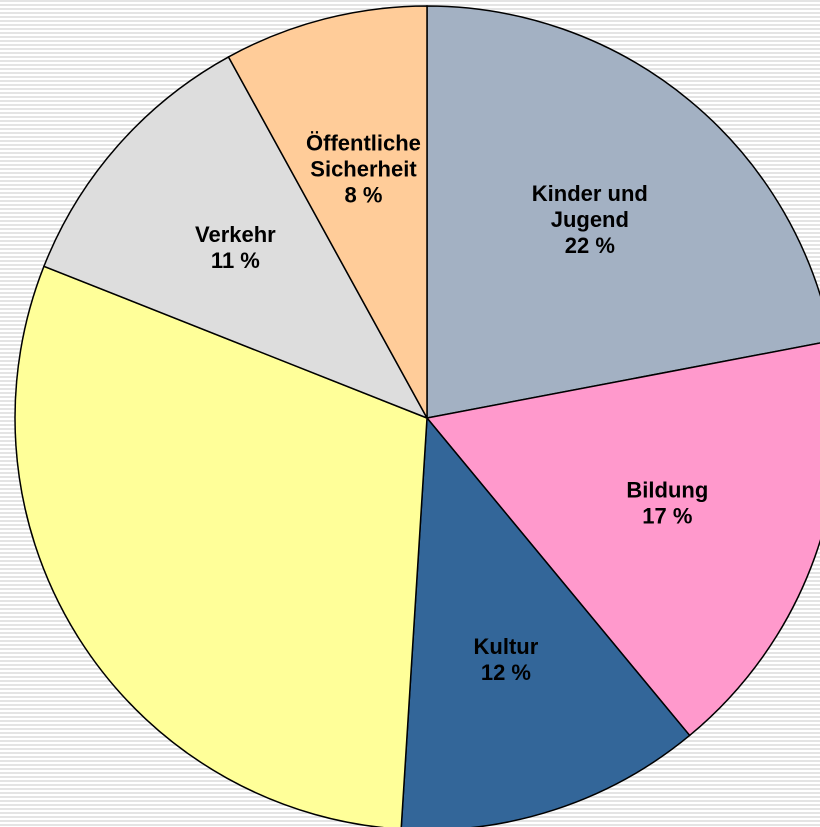 The width and height of the screenshot is (820, 827). Describe the element at coordinates (667, 489) in the screenshot. I see `slice-label: Bildung` at that location.